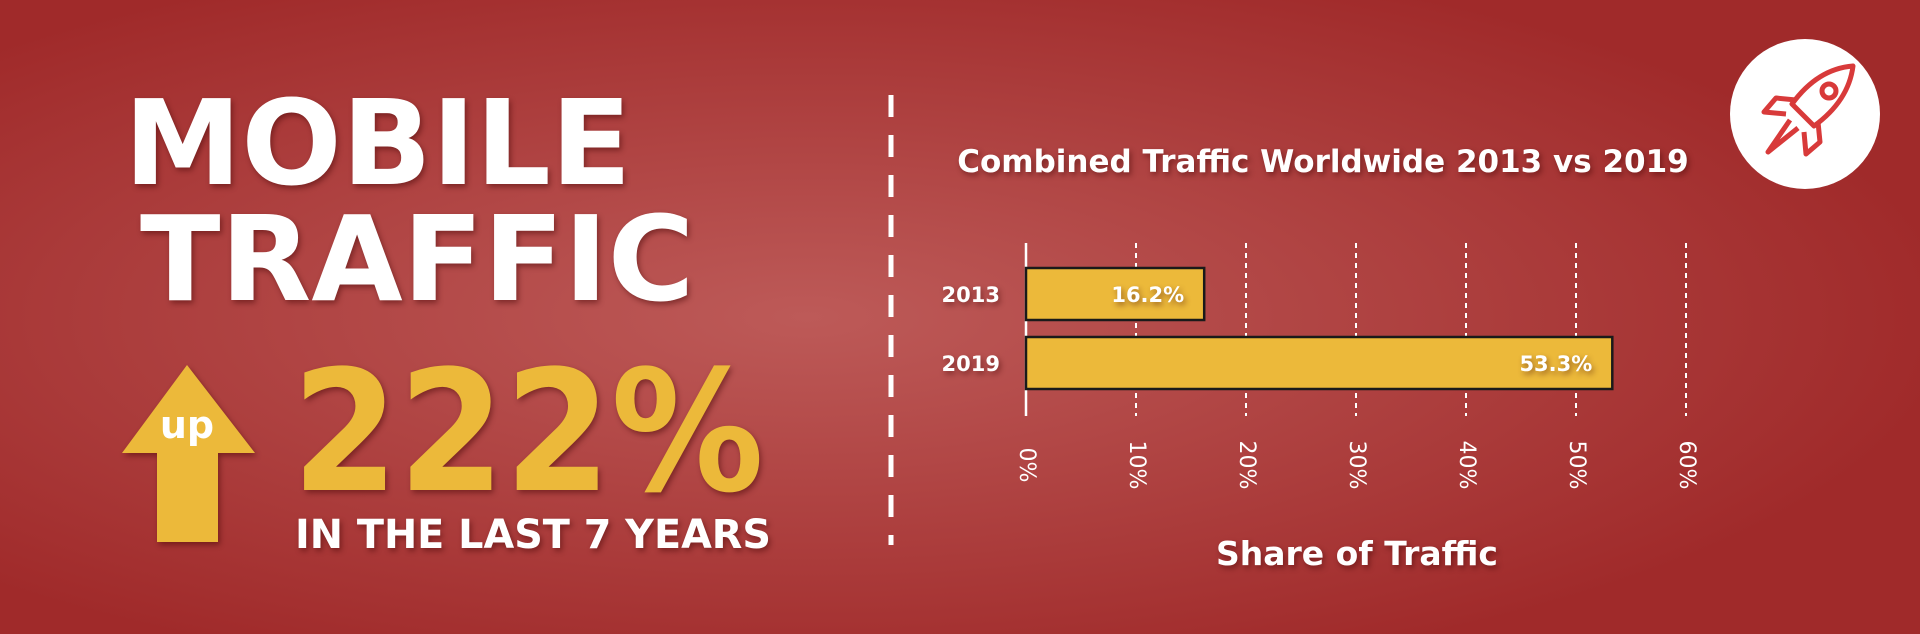 This screenshot has width=1920, height=634. Describe the element at coordinates (417, 259) in the screenshot. I see `headline-line2: TRAFFIC` at that location.